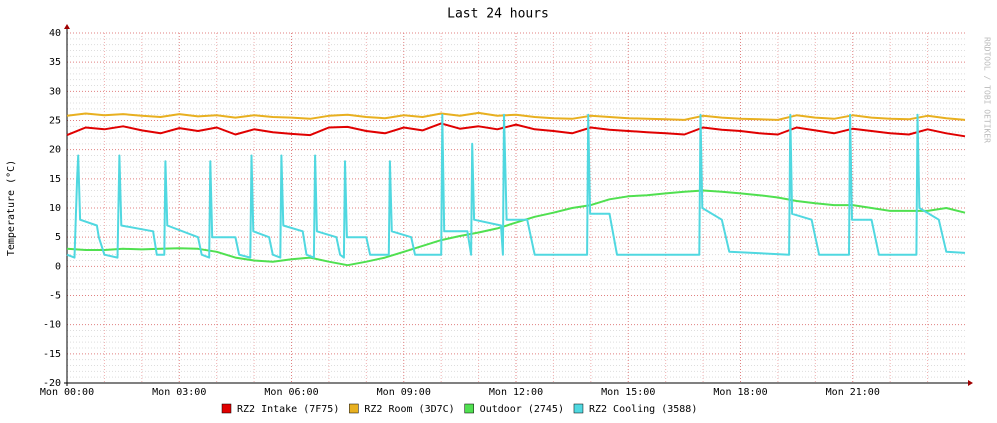 This screenshot has width=997, height=423. Describe the element at coordinates (11, 208) in the screenshot. I see `y-axis-label: Temperature (°C)` at that location.